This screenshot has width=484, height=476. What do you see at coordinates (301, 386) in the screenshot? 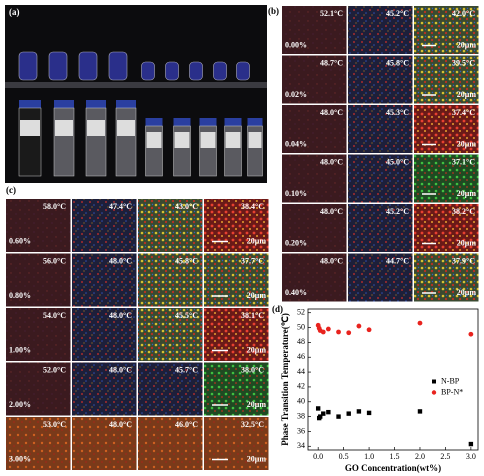
I see `y-tick-label: 42` at bounding box center [301, 386].